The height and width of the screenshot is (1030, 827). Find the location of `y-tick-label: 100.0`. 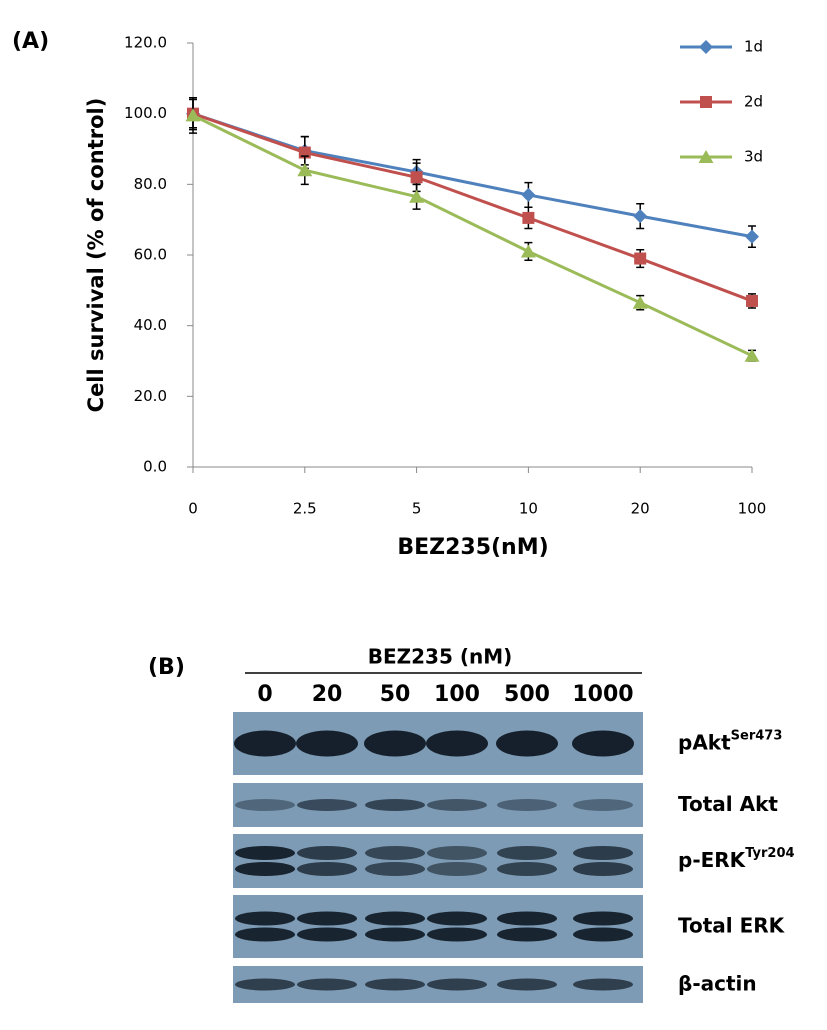

y-tick-label: 100.0 is located at coordinates (145, 113).